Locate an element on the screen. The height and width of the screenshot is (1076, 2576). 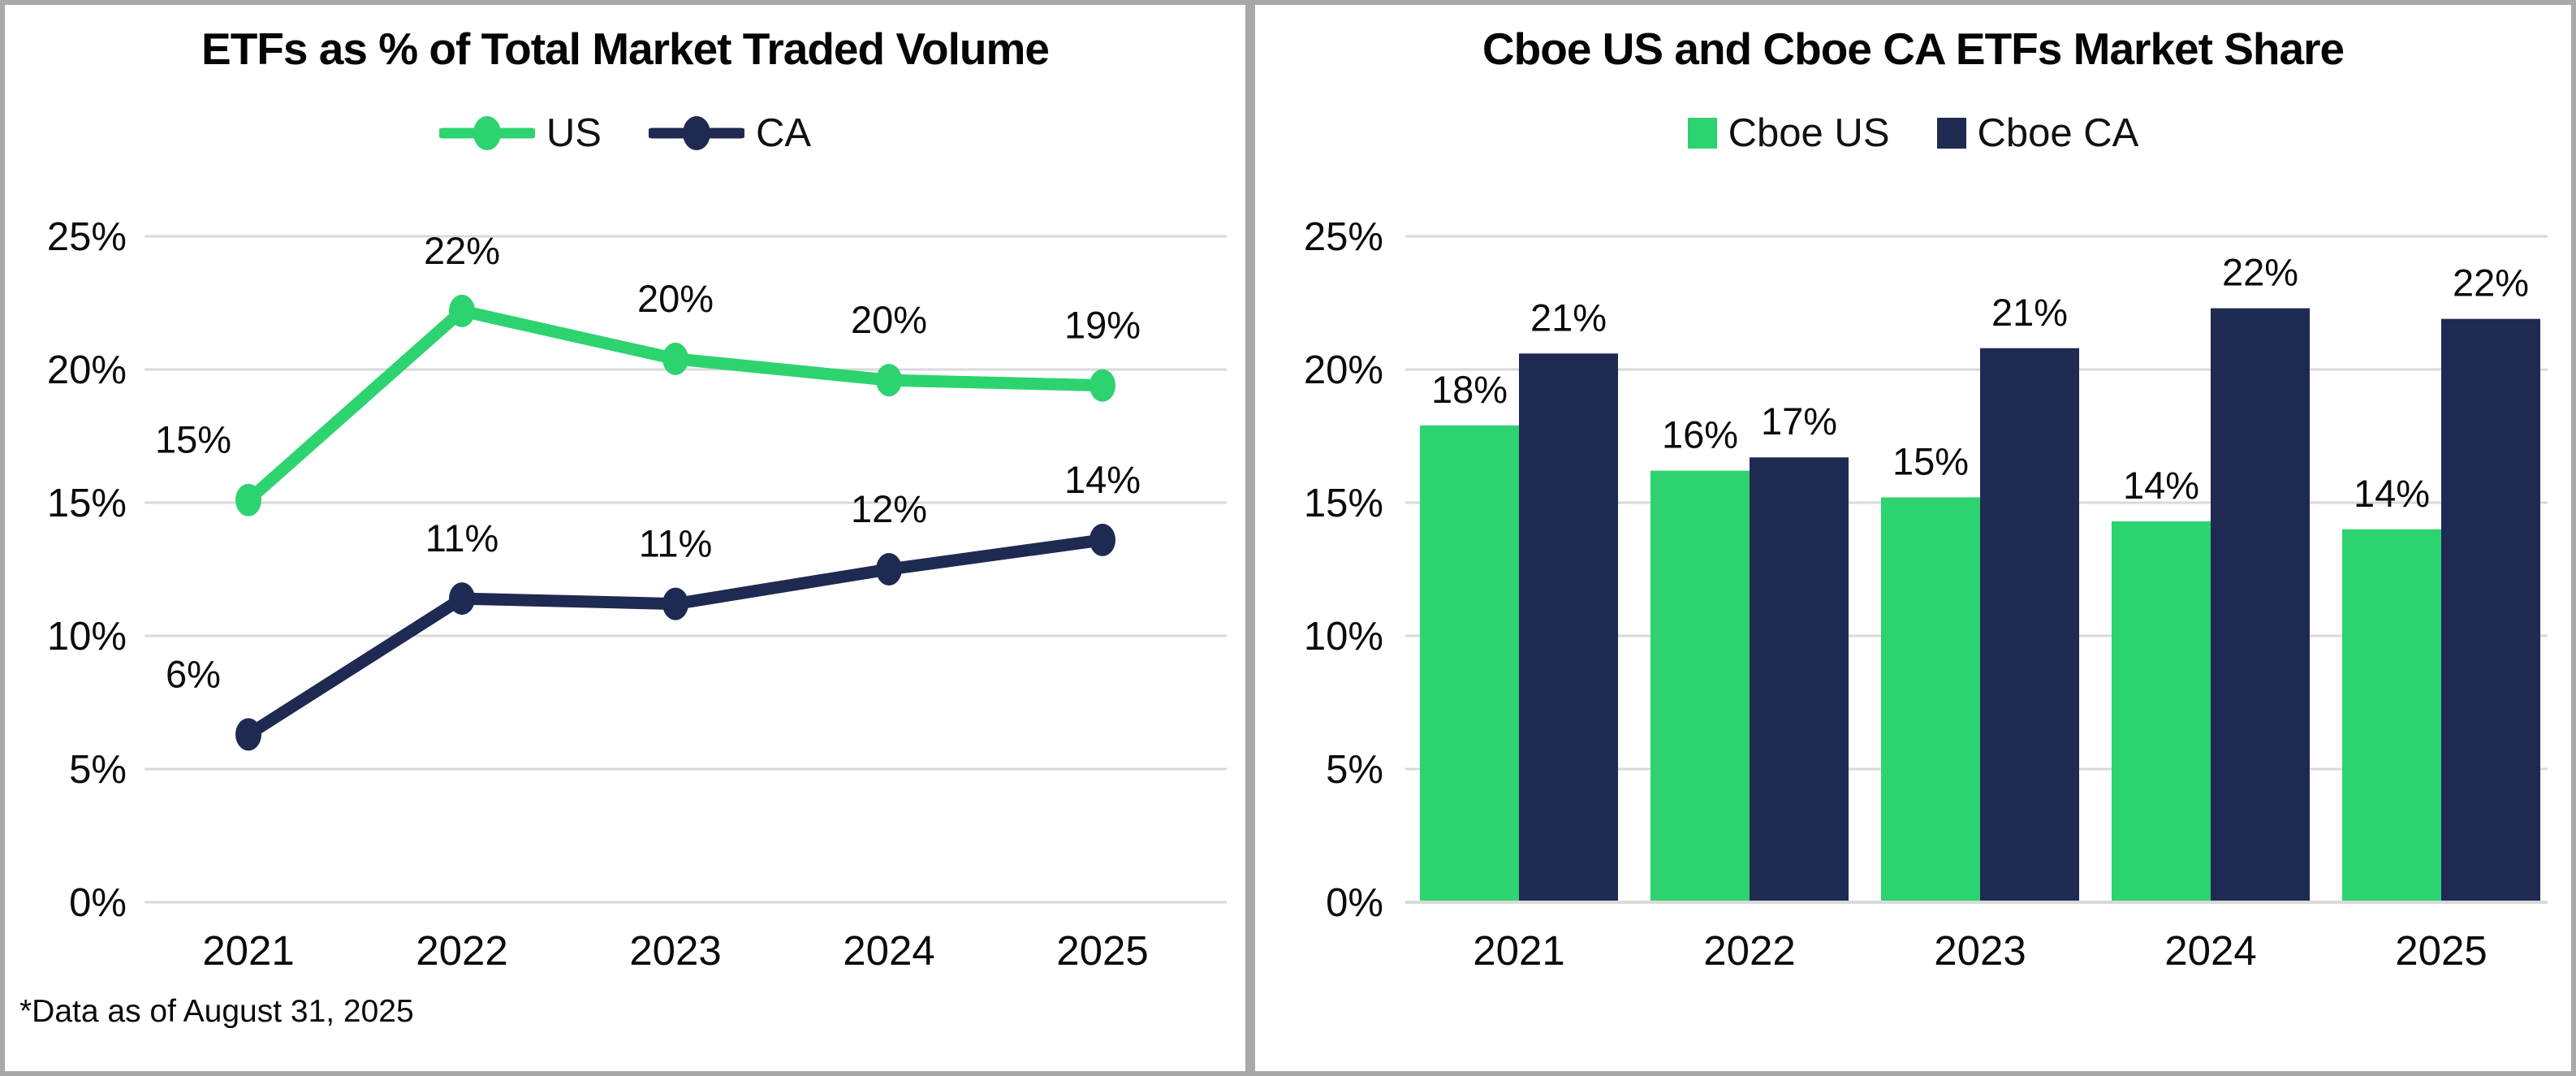
data-point-label: 14% is located at coordinates (1102, 479).